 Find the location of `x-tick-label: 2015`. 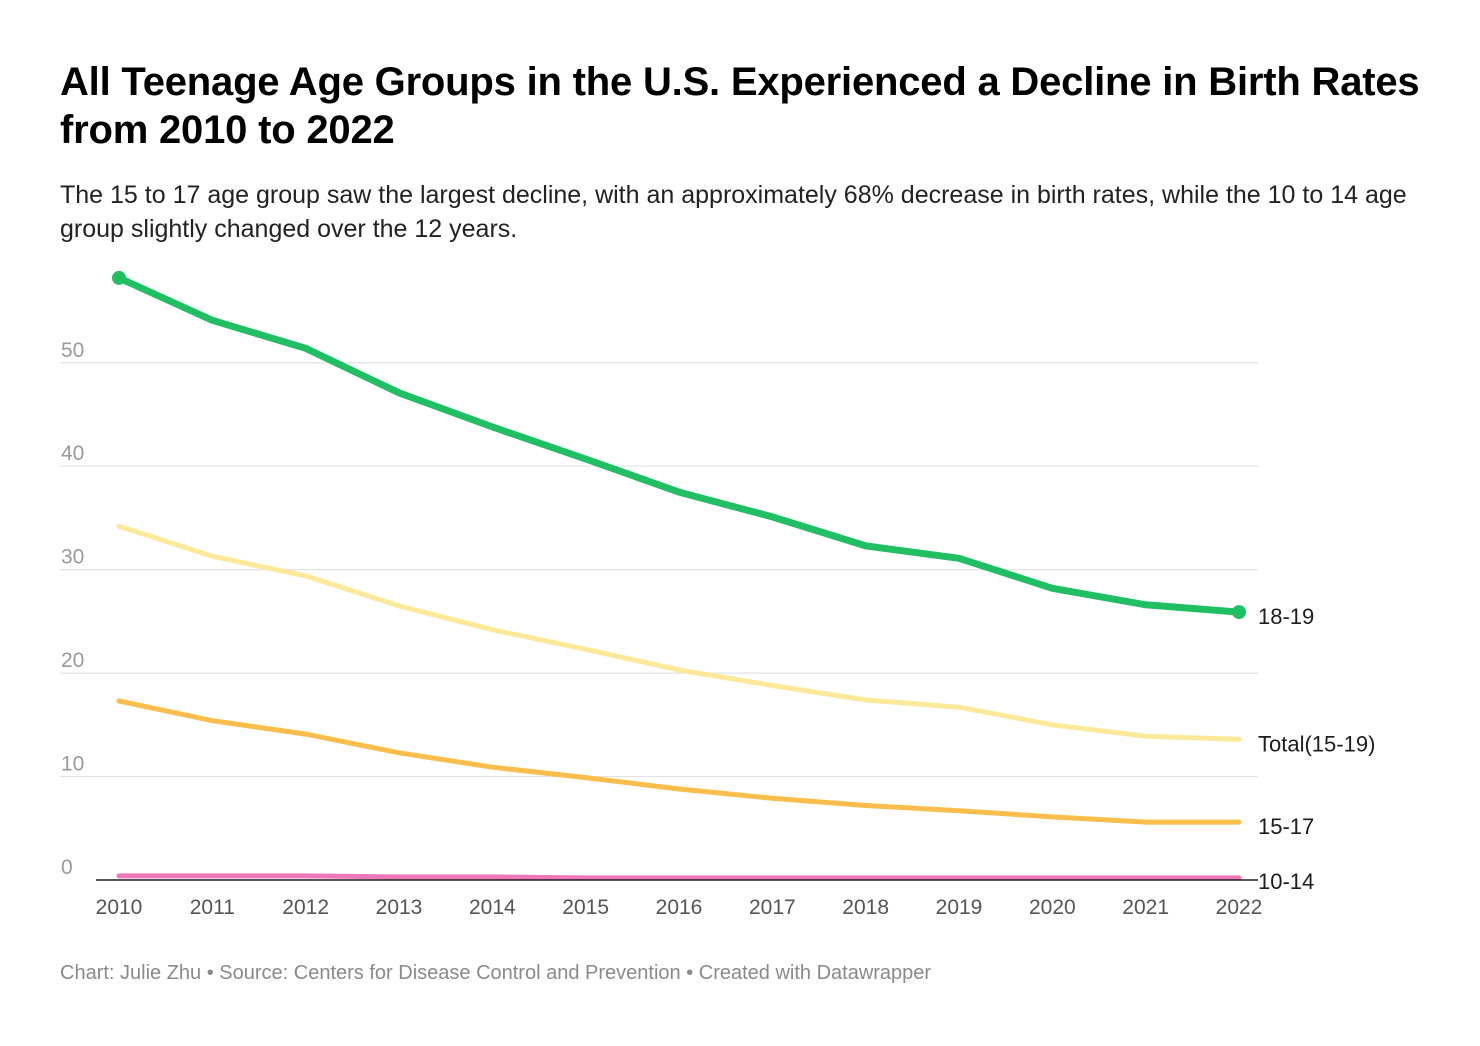

x-tick-label: 2015 is located at coordinates (585, 907).